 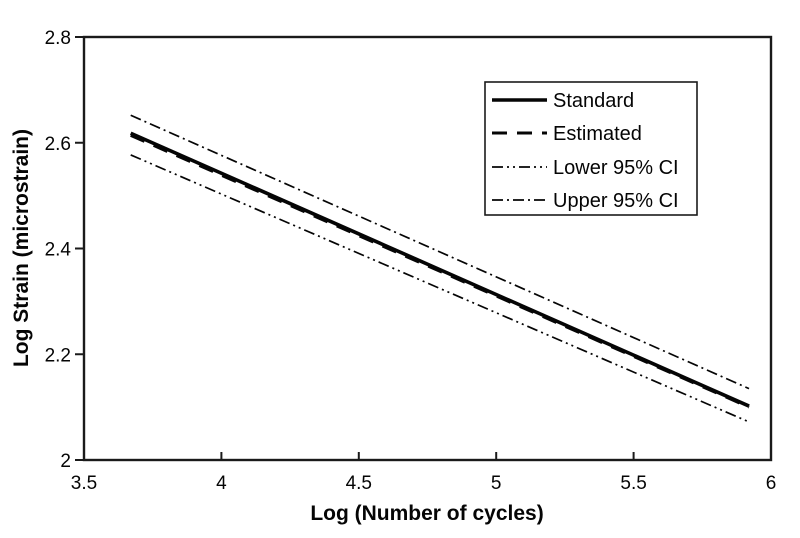 What do you see at coordinates (616, 201) in the screenshot?
I see `legend-label-upper-ci: Upper 95% CI` at bounding box center [616, 201].